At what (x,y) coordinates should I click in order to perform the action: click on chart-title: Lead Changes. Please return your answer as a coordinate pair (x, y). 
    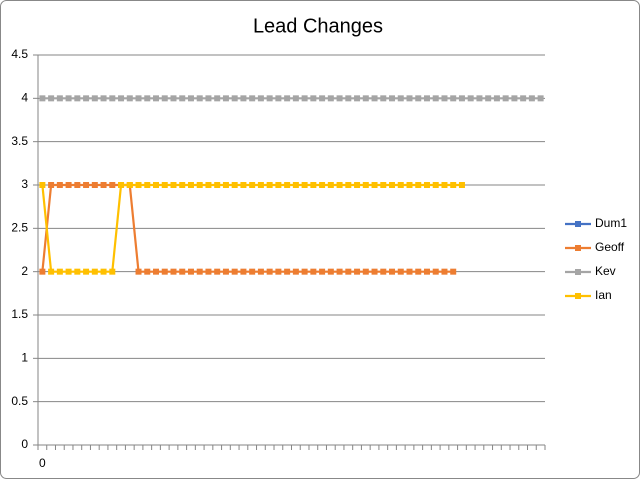
    Looking at the image, I should click on (318, 26).